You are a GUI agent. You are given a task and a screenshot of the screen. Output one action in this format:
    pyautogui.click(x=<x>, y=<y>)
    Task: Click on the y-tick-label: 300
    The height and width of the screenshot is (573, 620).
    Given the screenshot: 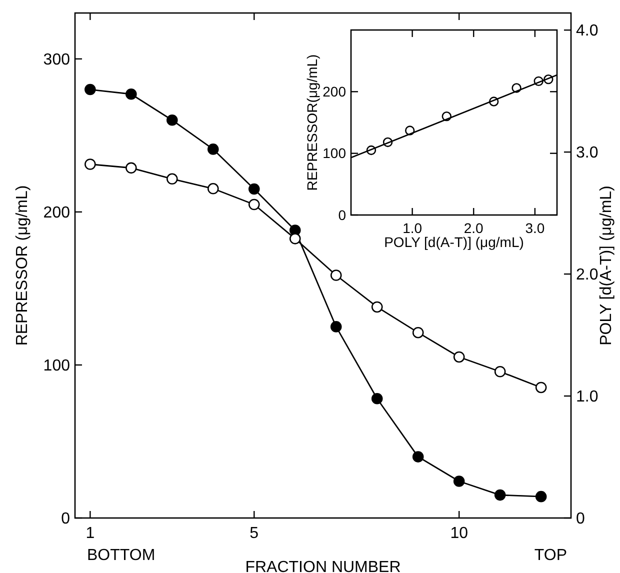 What is the action you would take?
    pyautogui.click(x=56, y=60)
    